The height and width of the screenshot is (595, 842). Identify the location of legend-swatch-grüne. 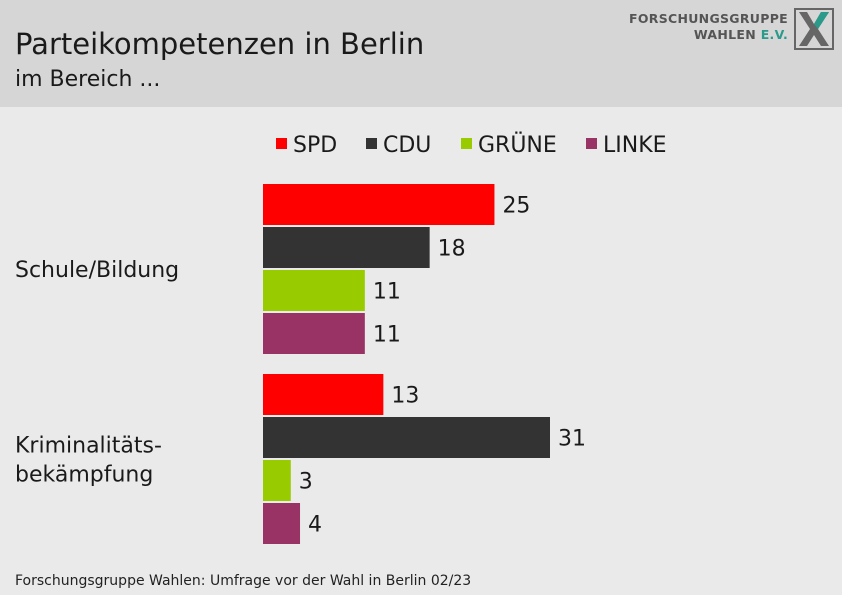
(466, 143).